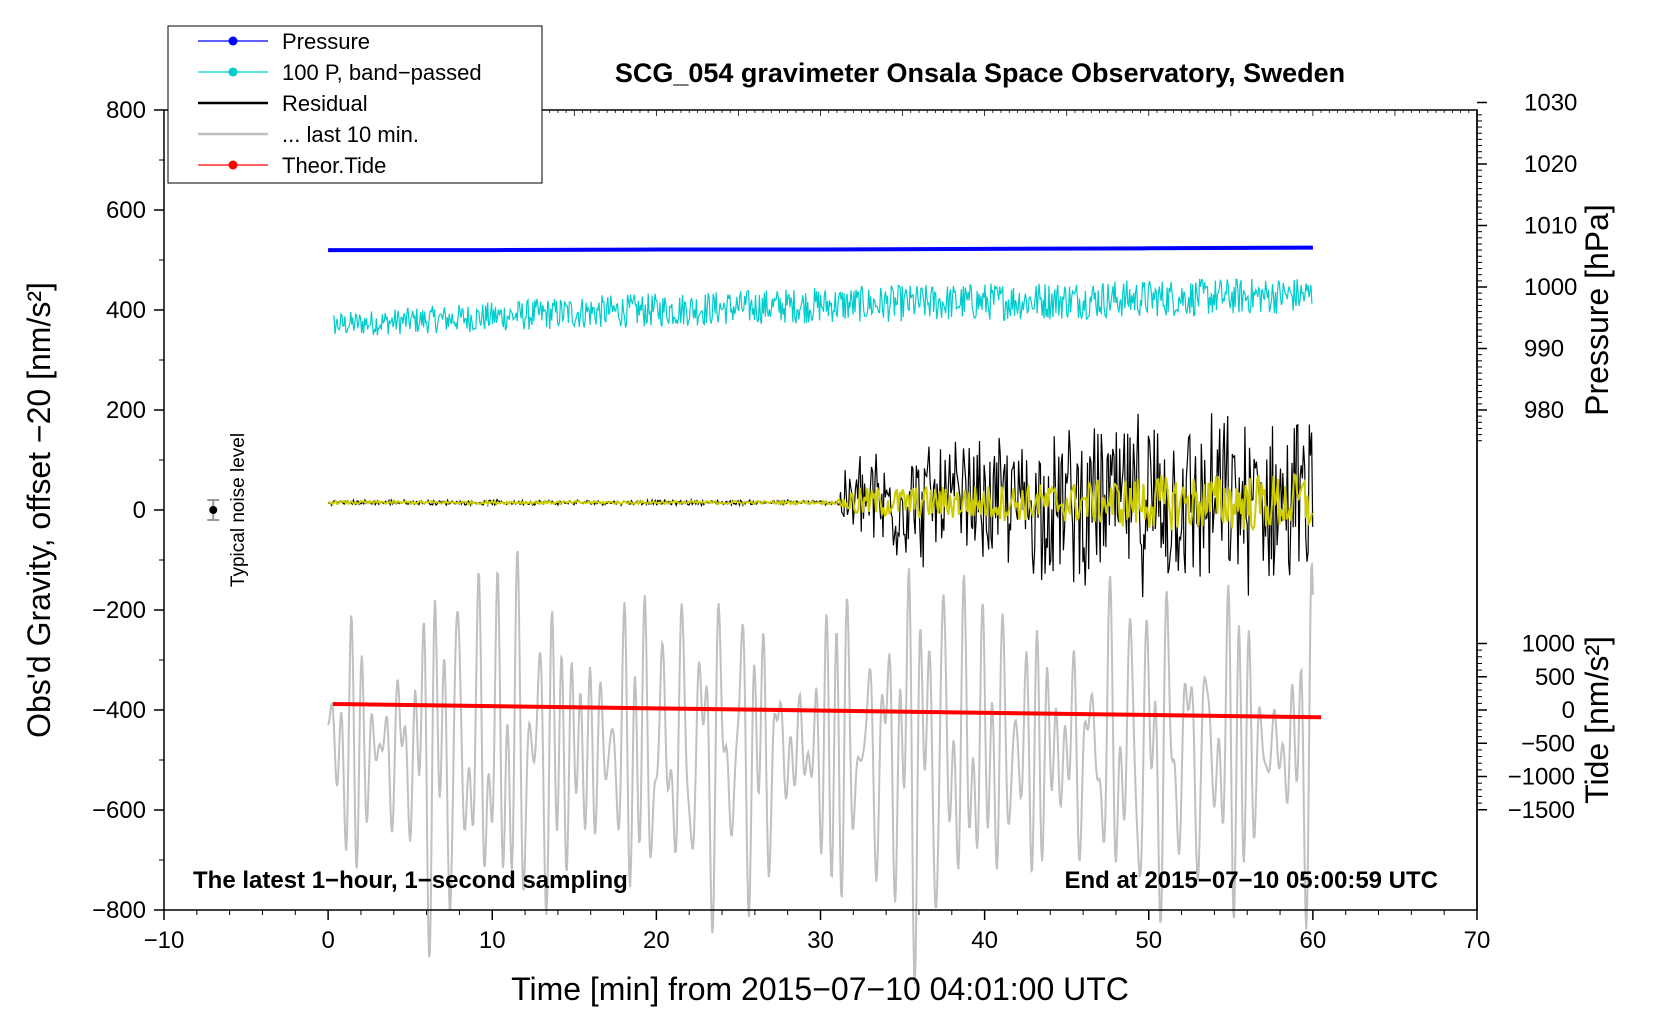  What do you see at coordinates (128, 510) in the screenshot?
I see `y-axis-ticks: 800 600 400 200 0 −200 −400 −600 −800` at bounding box center [128, 510].